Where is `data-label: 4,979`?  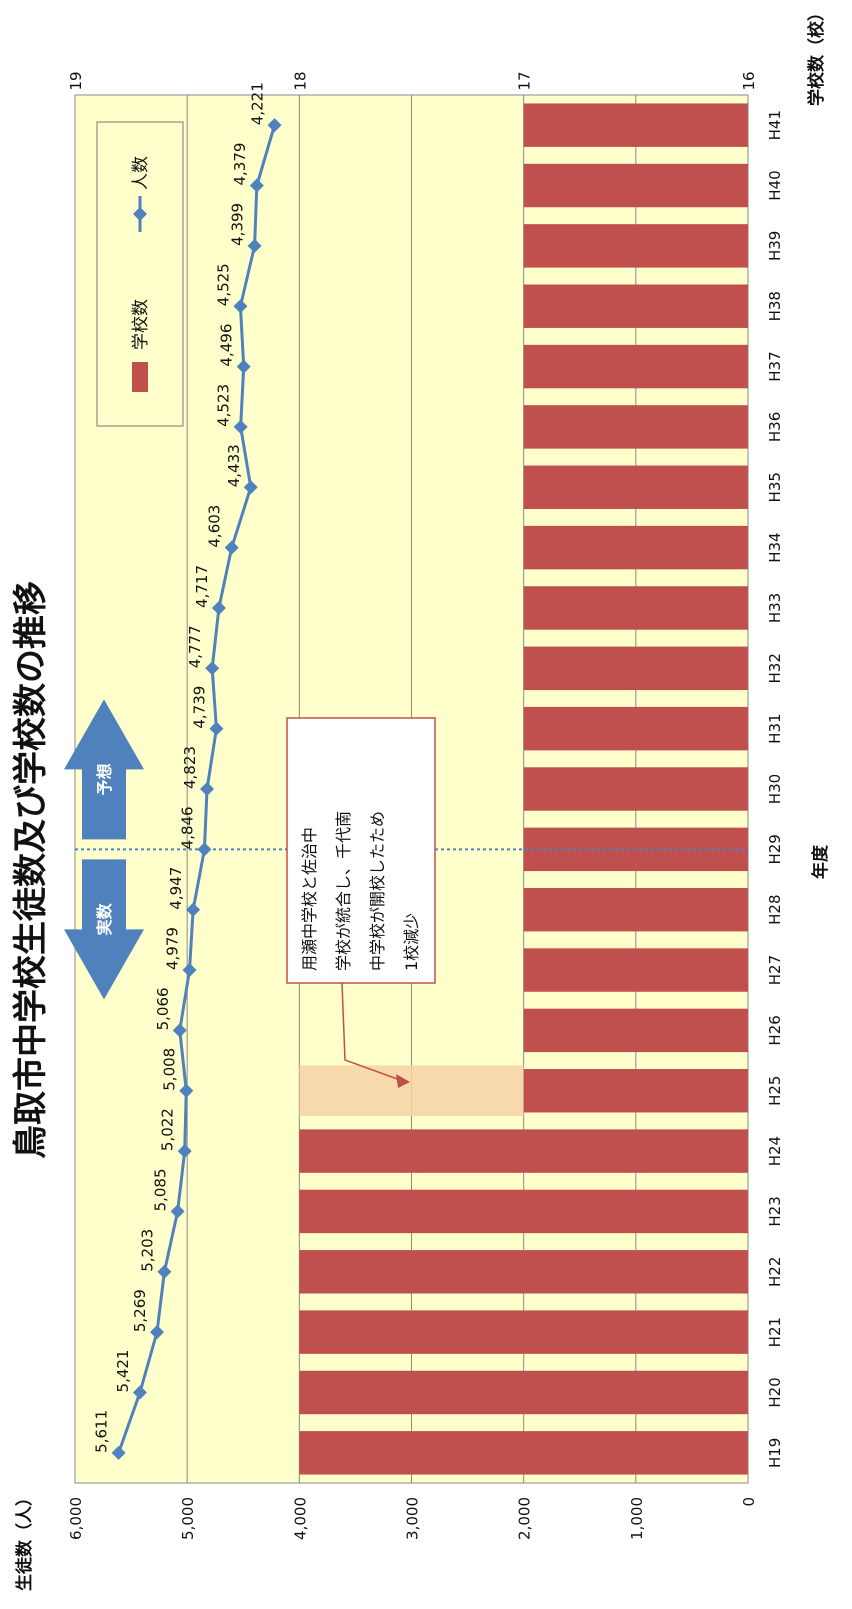
data-label: 4,979 is located at coordinates (173, 948).